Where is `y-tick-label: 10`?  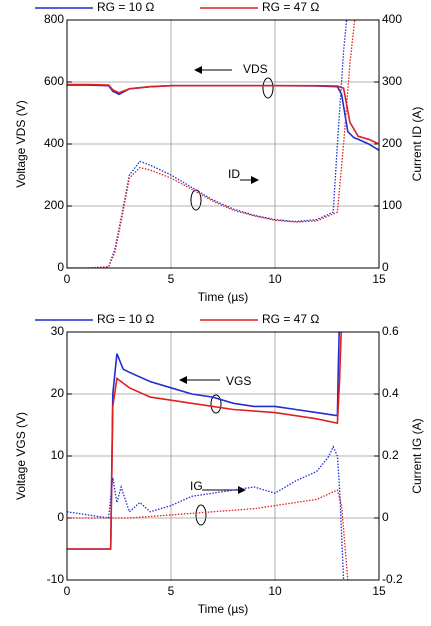 y-tick-label: 10 is located at coordinates (58, 455).